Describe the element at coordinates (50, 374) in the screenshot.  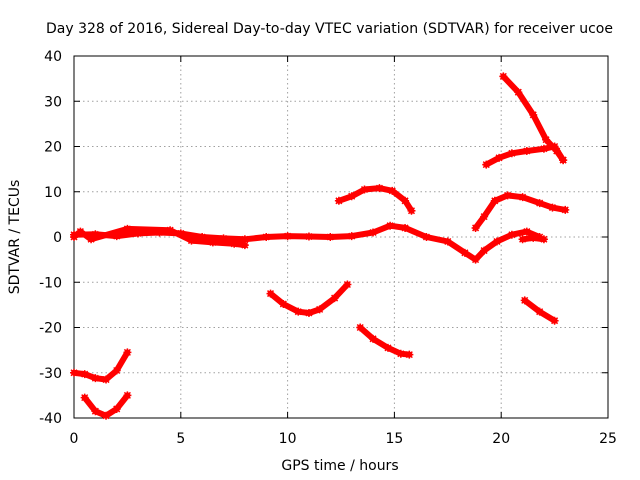
I see `y-tick-label: -30` at that location.